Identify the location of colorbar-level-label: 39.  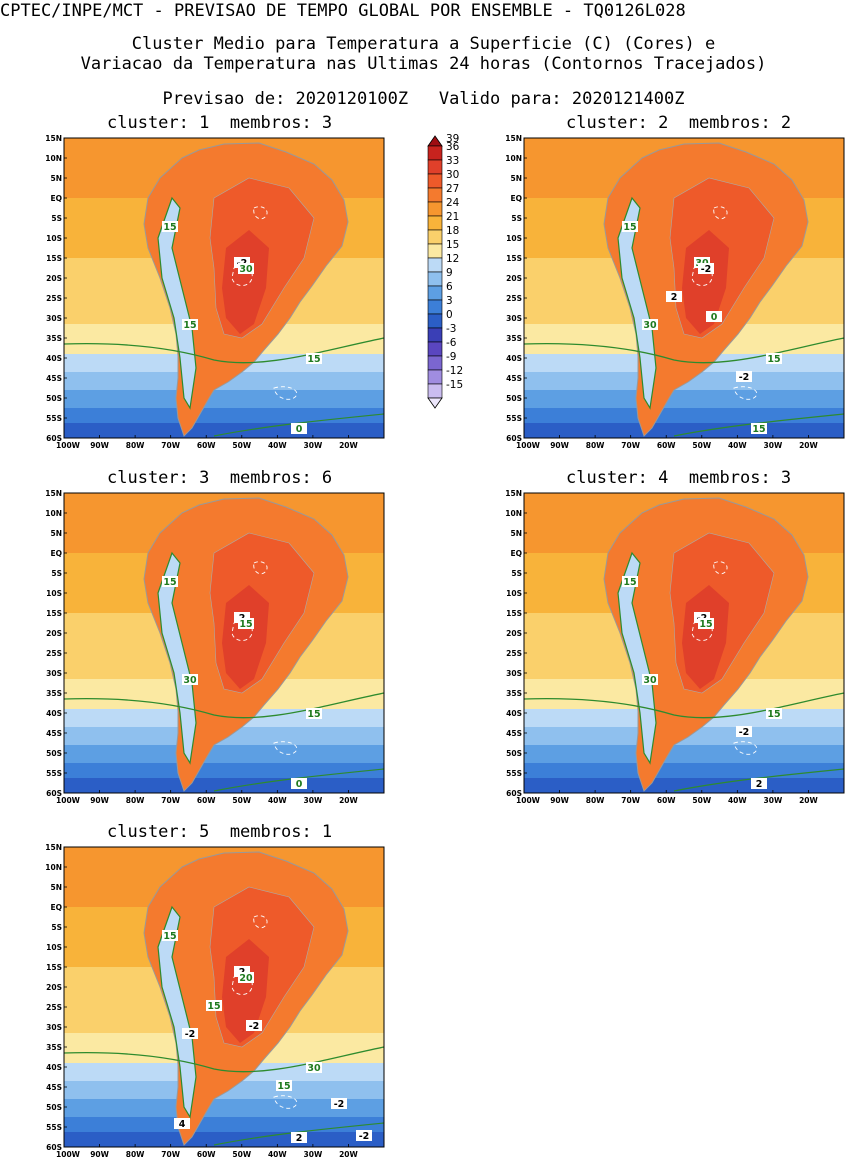
(452, 139).